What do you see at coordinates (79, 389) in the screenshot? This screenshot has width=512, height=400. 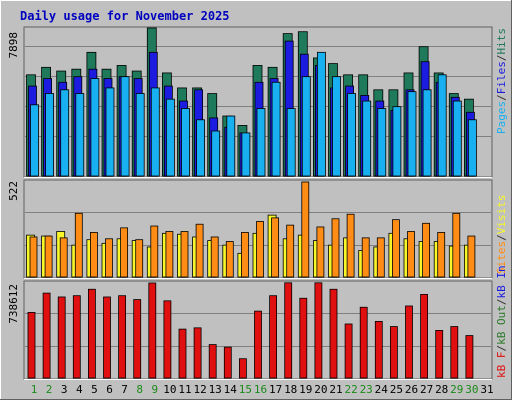 I see `day-label-4: 4` at bounding box center [79, 389].